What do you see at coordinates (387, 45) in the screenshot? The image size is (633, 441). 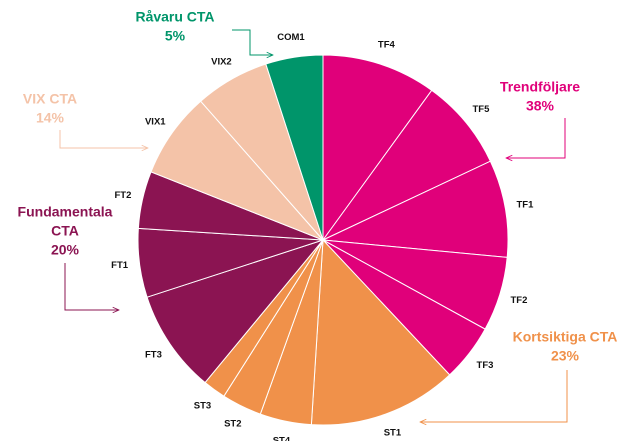 I see `slice-label: TF4` at bounding box center [387, 45].